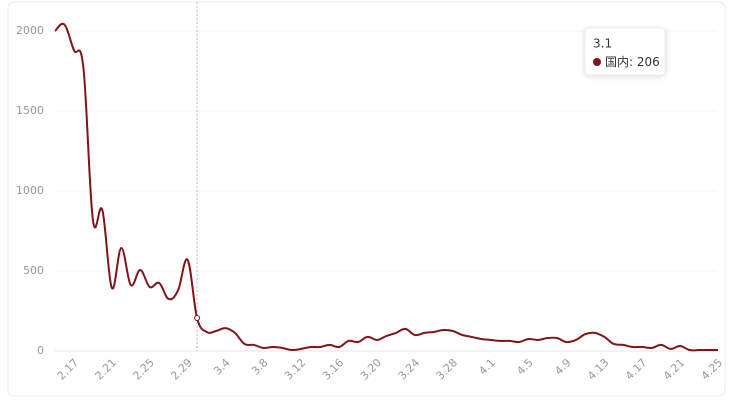 Image resolution: width=731 pixels, height=401 pixels. I want to click on tooltip: 3.1 国内: 206, so click(625, 51).